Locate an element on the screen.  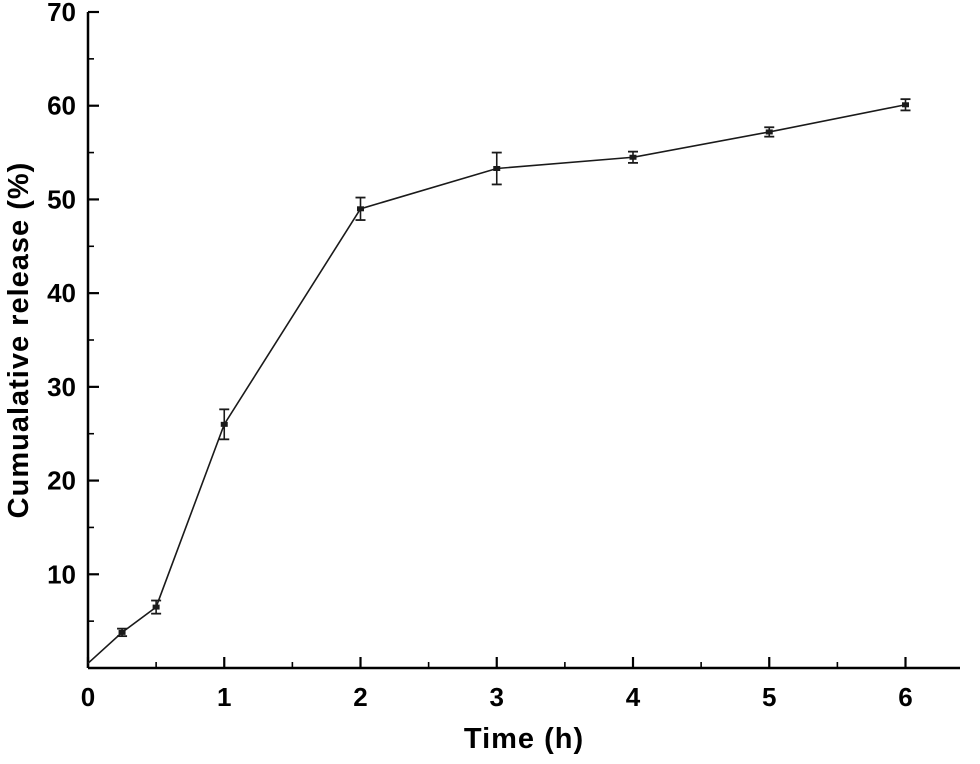
y-tick-label: 20 is located at coordinates (61, 481).